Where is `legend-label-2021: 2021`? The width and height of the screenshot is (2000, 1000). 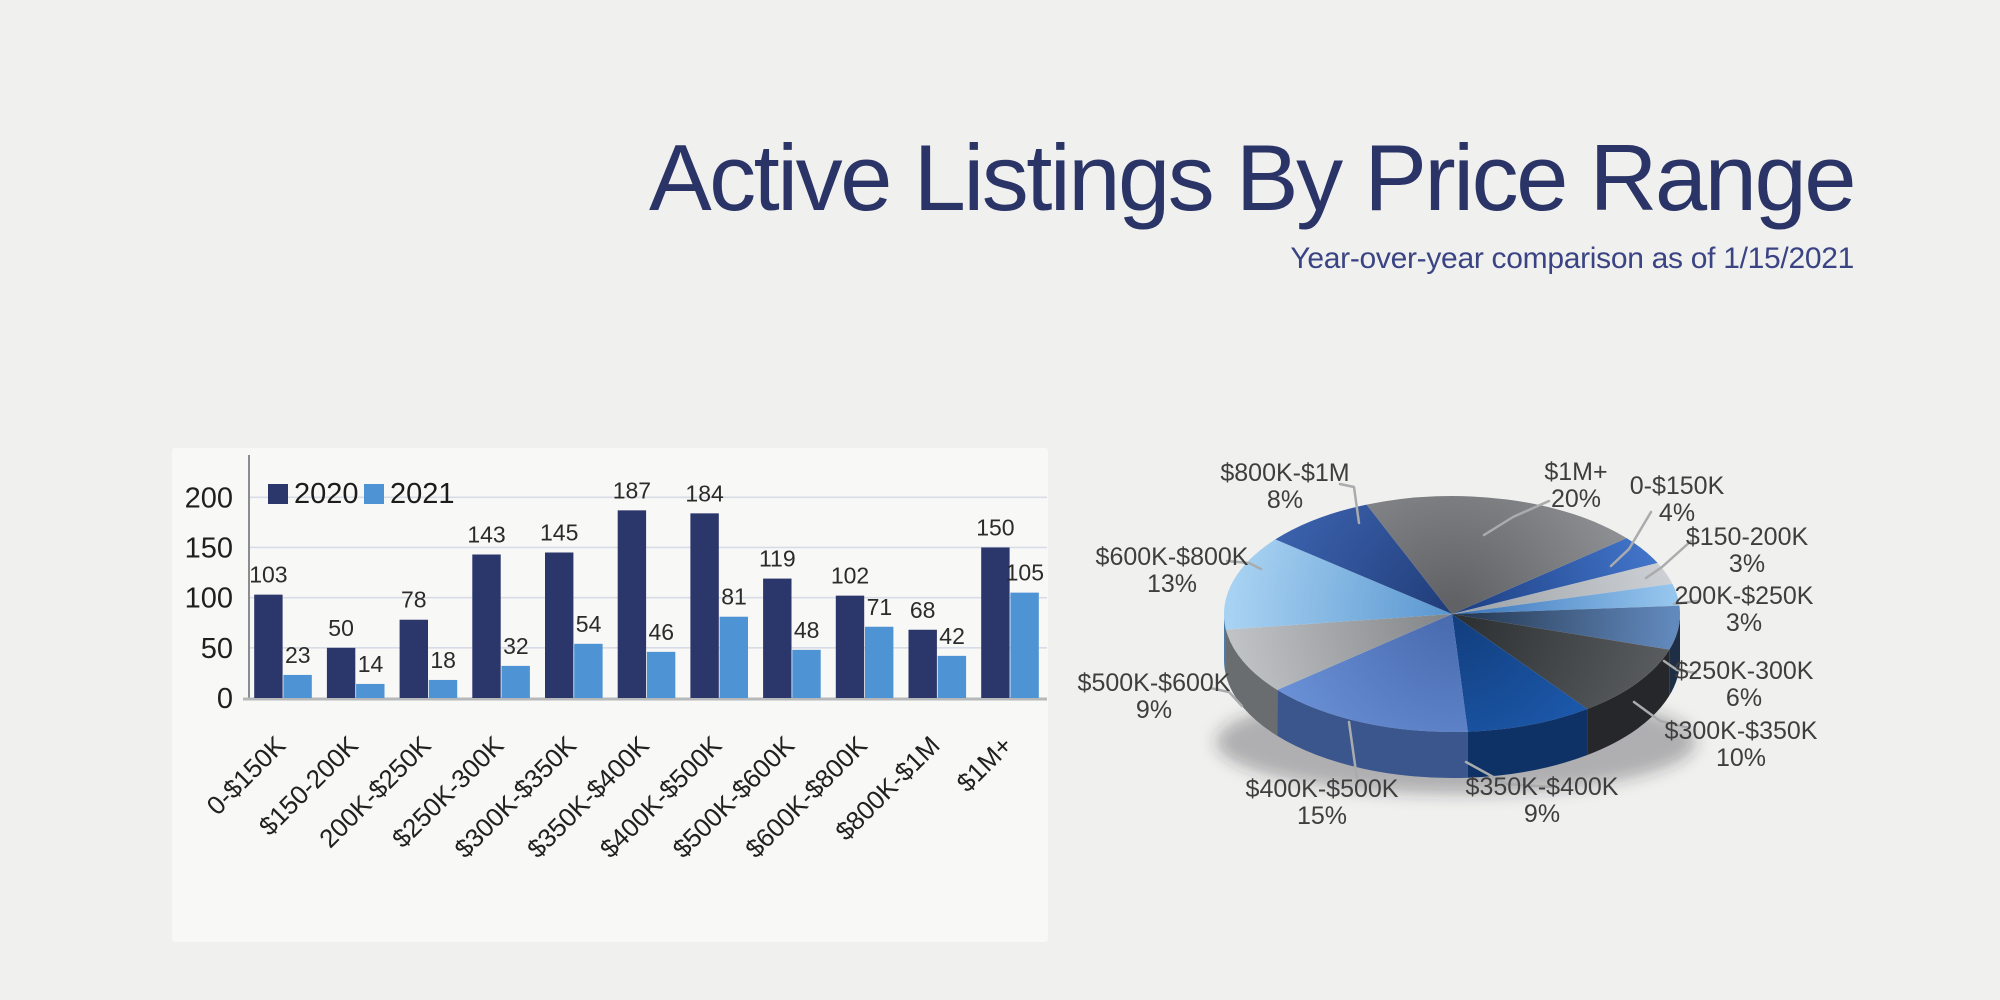 legend-label-2021: 2021 is located at coordinates (422, 494).